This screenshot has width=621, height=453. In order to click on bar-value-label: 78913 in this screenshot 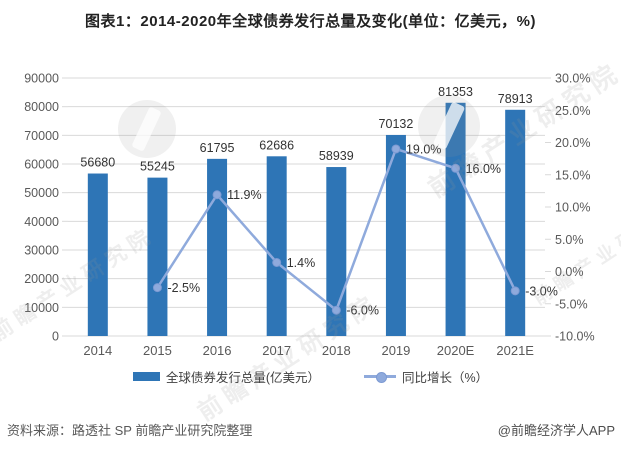, I will do `click(515, 99)`.